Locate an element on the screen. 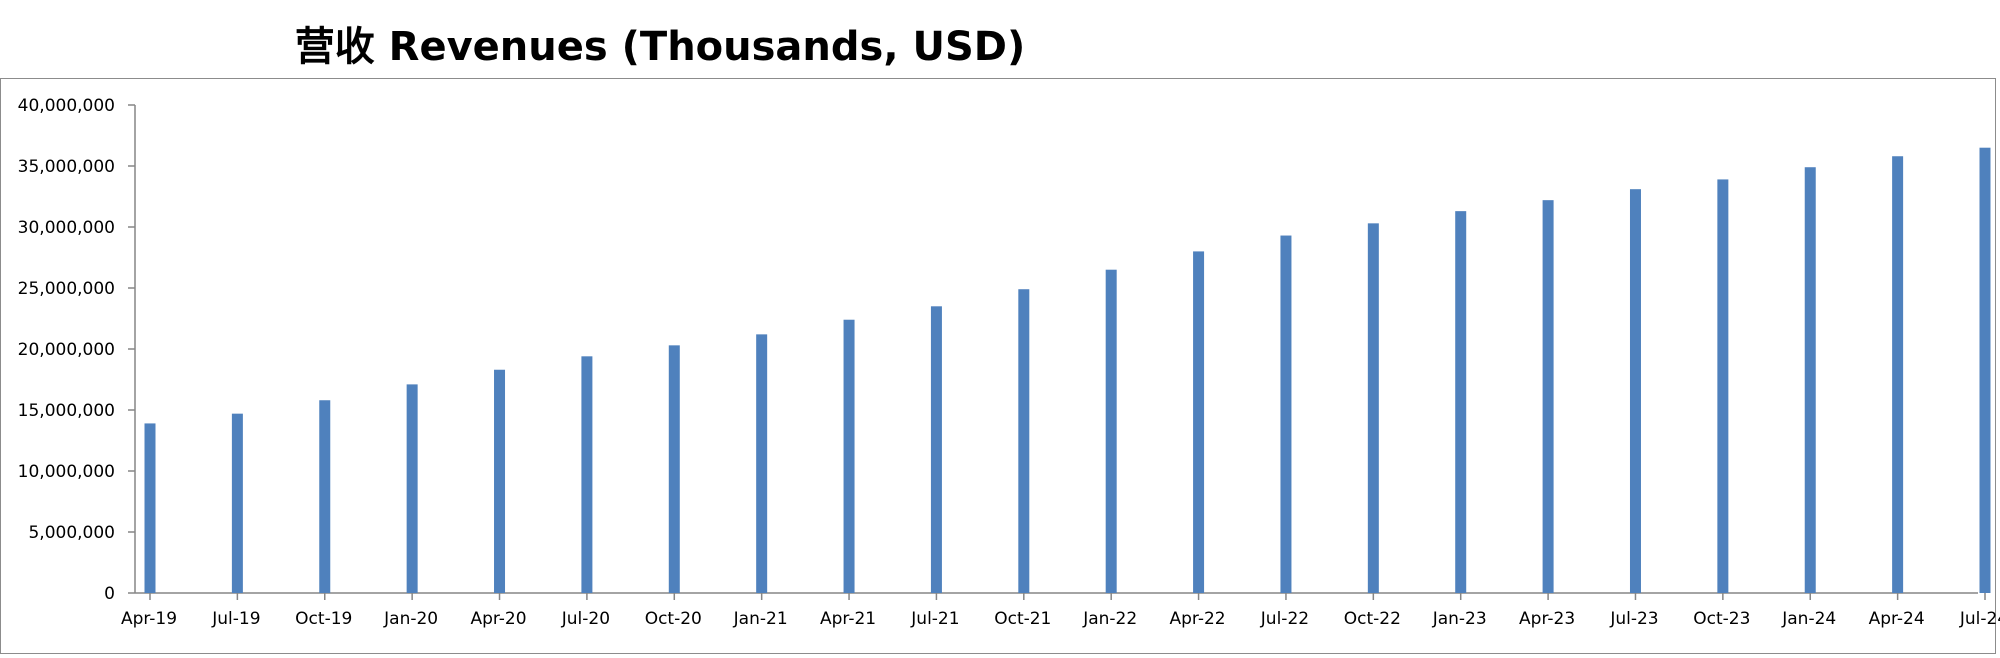 The image size is (2000, 658). x-tick-label: Apr-21 is located at coordinates (848, 619).